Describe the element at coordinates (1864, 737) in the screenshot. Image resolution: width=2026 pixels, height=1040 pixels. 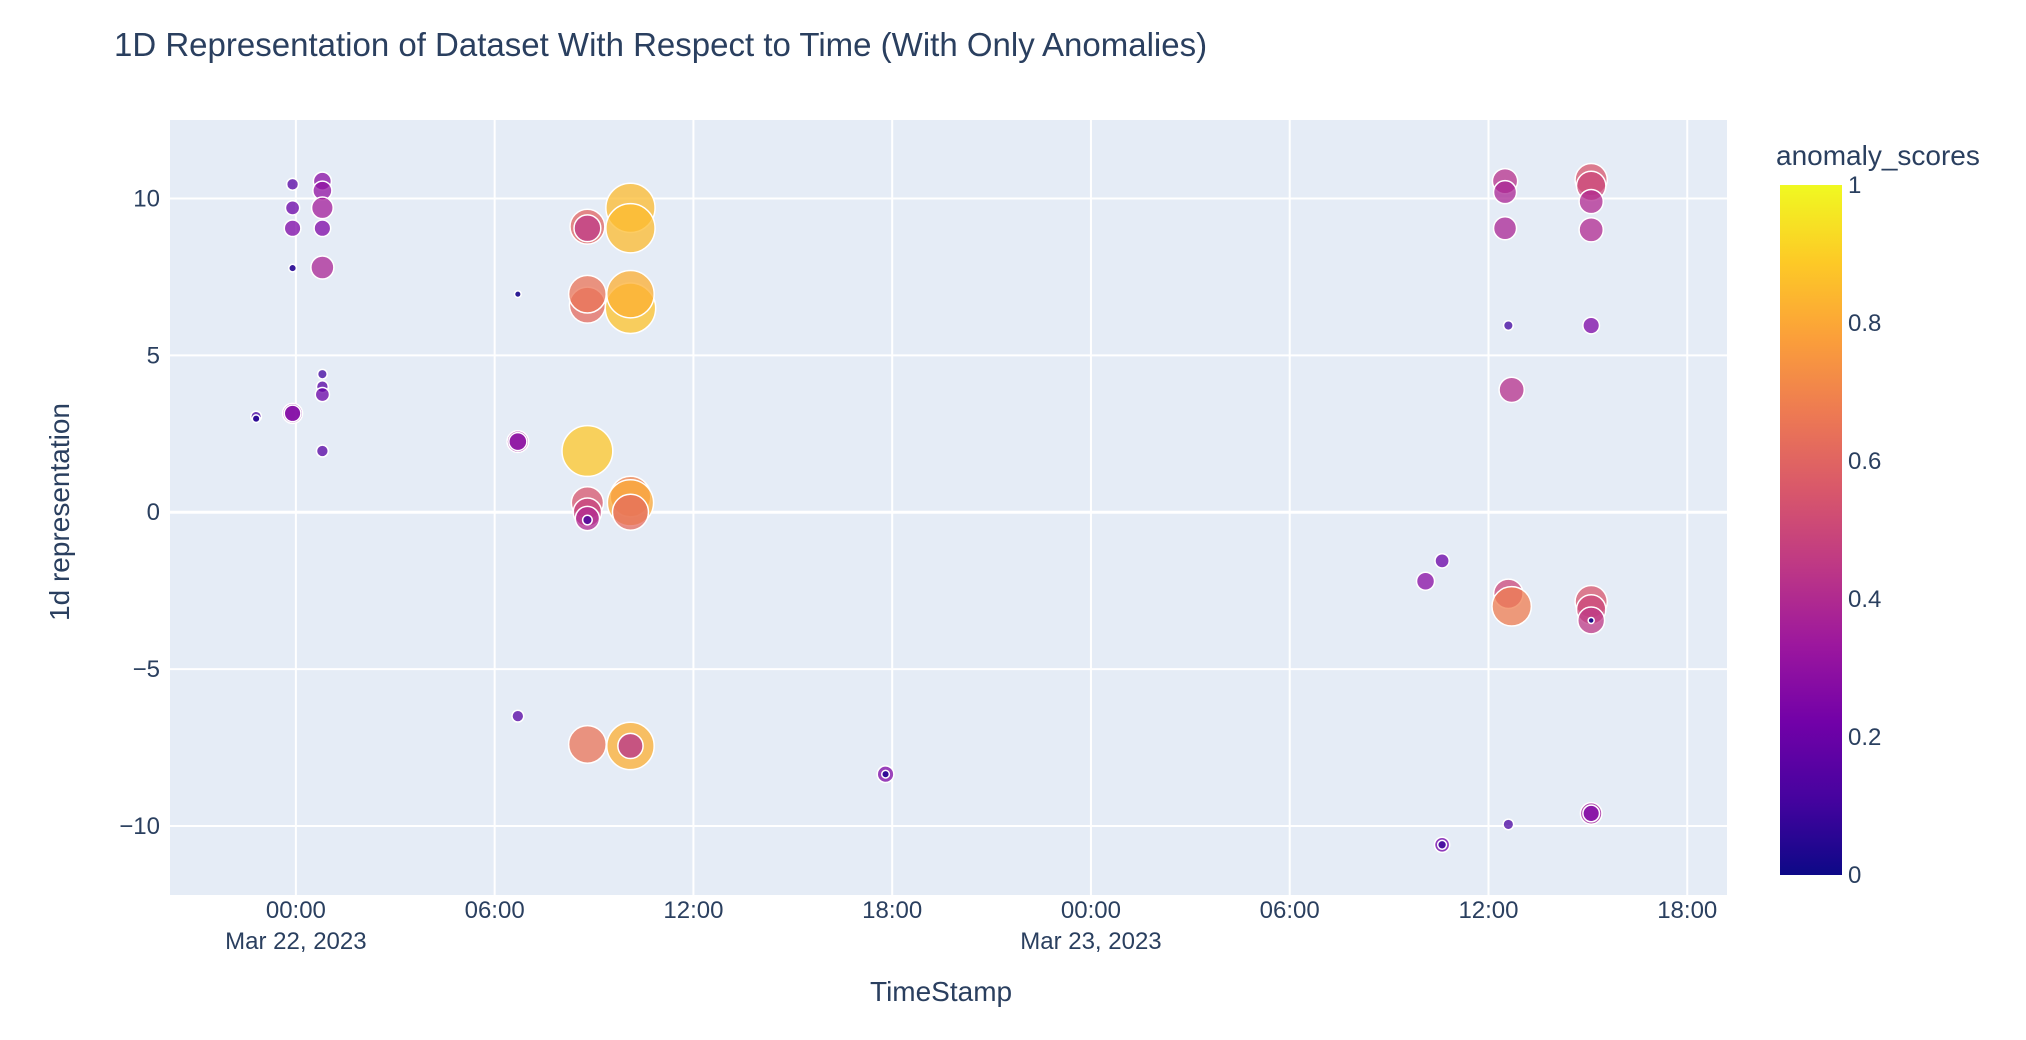
I see `colorbar-tick-label: 0.2` at that location.